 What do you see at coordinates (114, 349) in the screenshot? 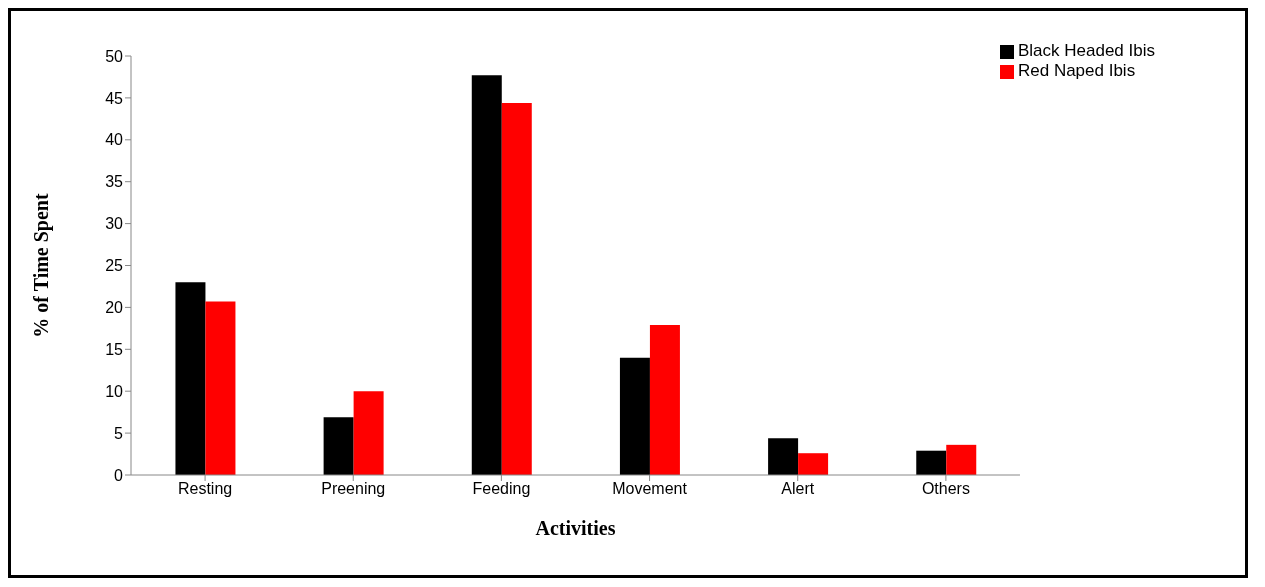
I see `y-tick-label: 15` at bounding box center [114, 349].